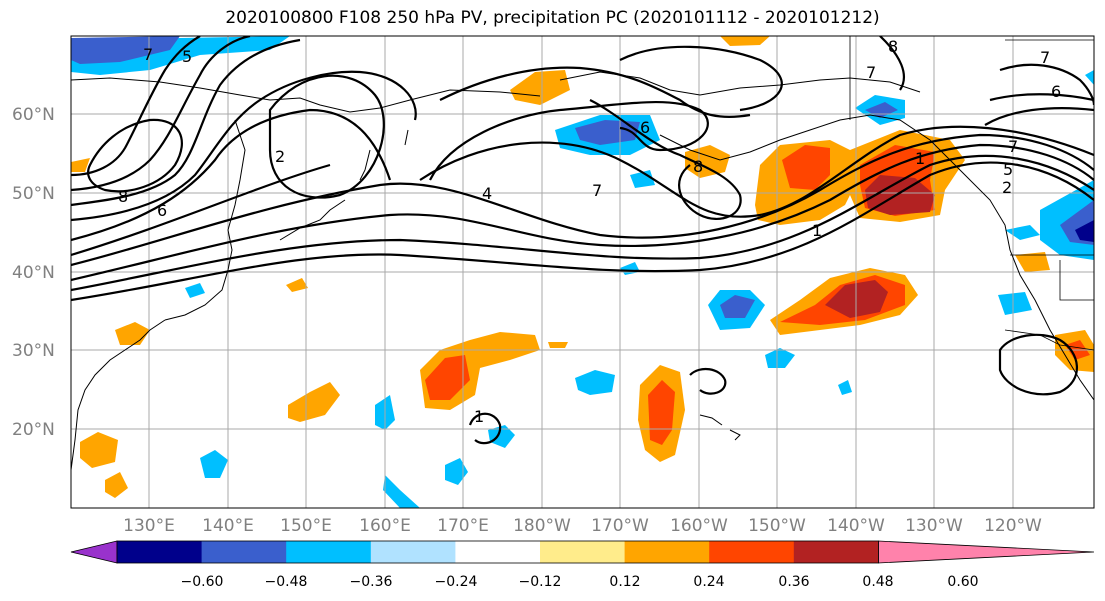  Describe the element at coordinates (986, 552) in the screenshot. I see `colorbar-extend-max` at that location.